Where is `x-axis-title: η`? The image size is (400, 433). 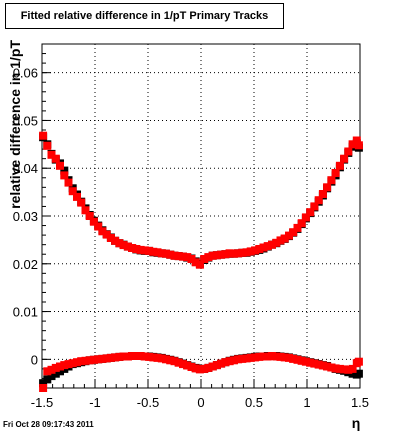 x-axis-title: η is located at coordinates (356, 423).